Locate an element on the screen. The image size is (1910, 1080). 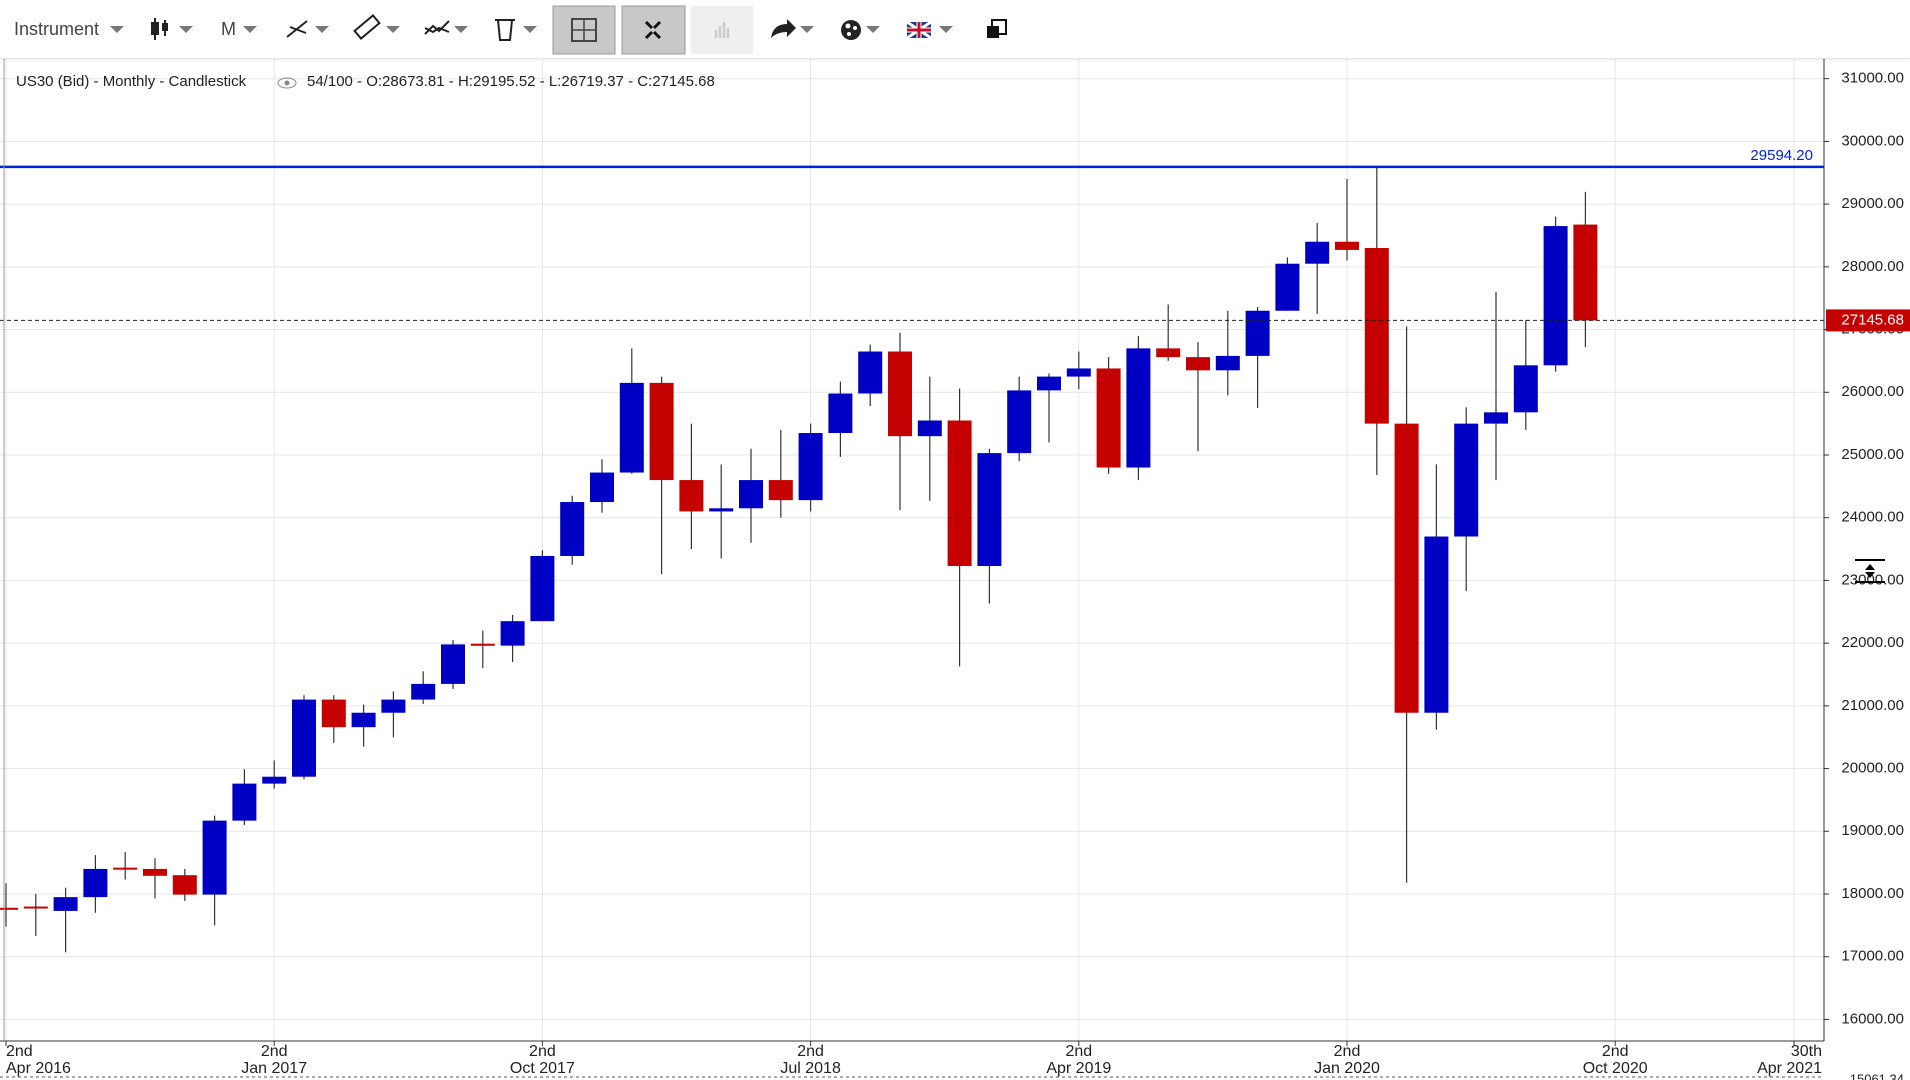
x-tick-label: Jan 2017 is located at coordinates (274, 1068).